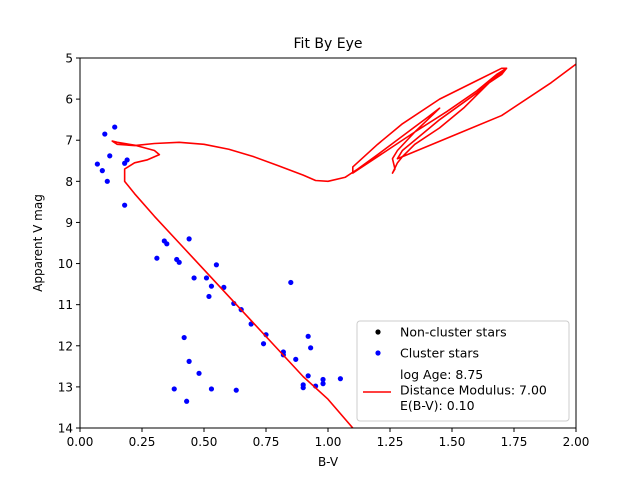  I want to click on x-axis-label: B-V, so click(328, 462).